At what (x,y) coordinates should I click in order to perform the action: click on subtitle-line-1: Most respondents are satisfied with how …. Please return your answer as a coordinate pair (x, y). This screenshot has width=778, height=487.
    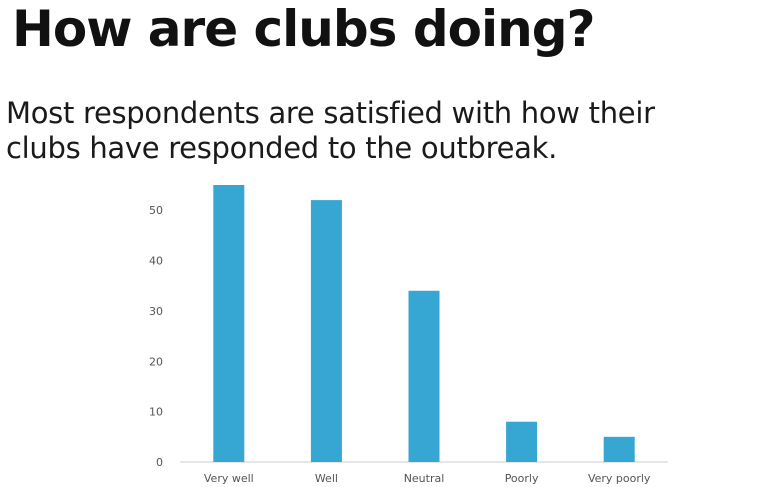
    Looking at the image, I should click on (330, 113).